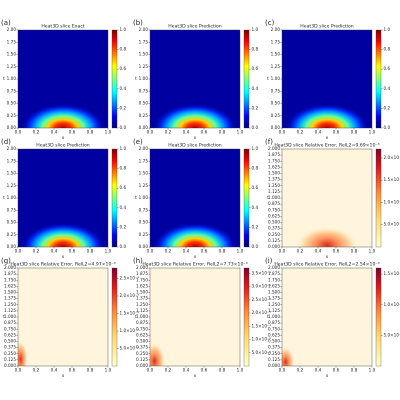 The height and width of the screenshot is (400, 400). What do you see at coordinates (274, 228) in the screenshot?
I see `y-tick-label: 0.375` at bounding box center [274, 228].